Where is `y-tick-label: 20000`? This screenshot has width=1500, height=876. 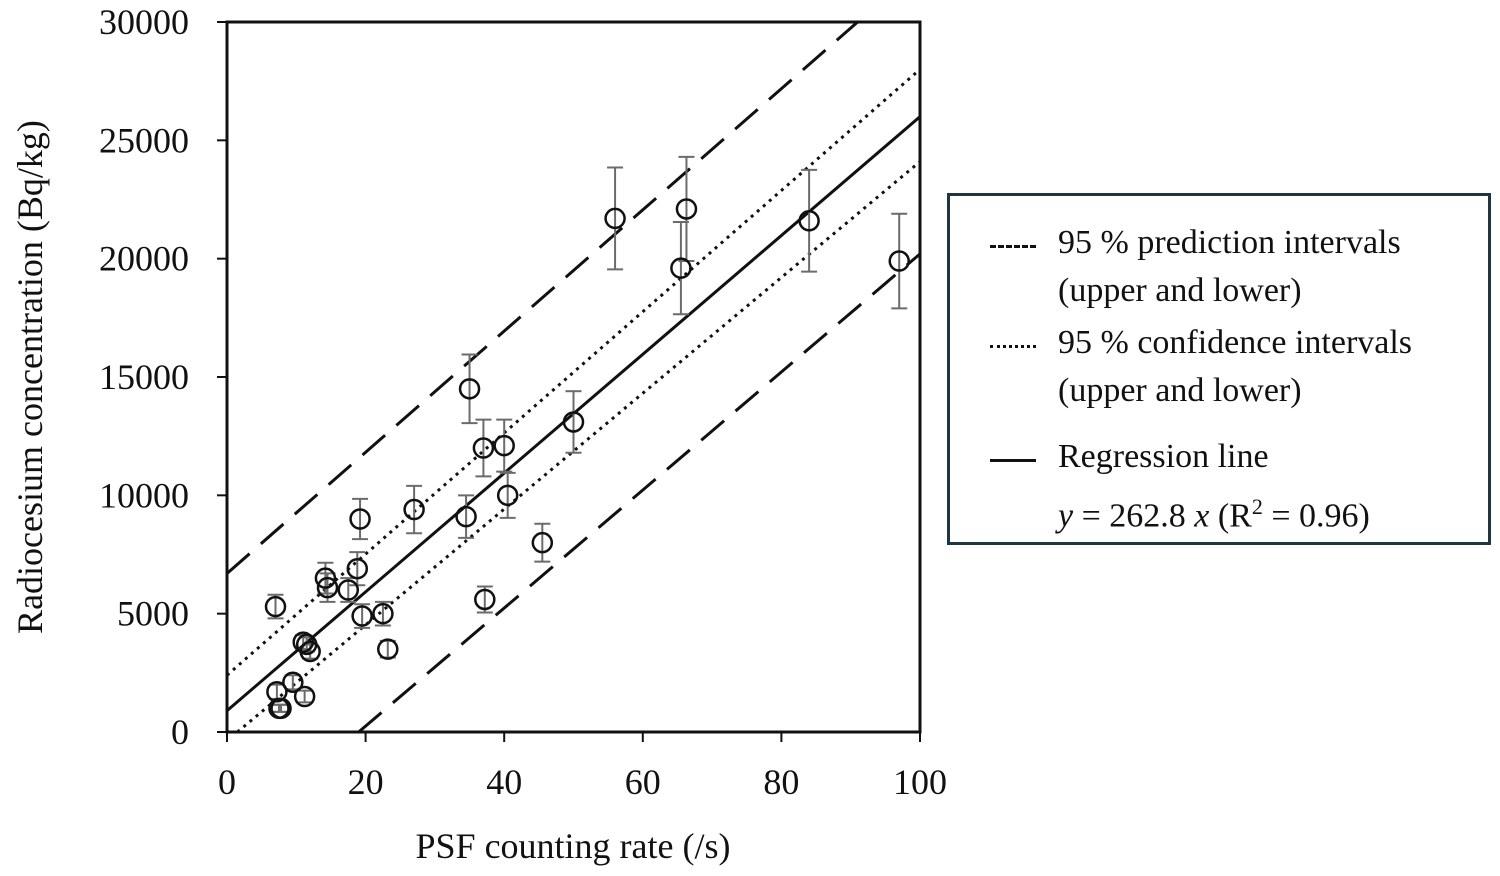 y-tick-label: 20000 is located at coordinates (144, 259).